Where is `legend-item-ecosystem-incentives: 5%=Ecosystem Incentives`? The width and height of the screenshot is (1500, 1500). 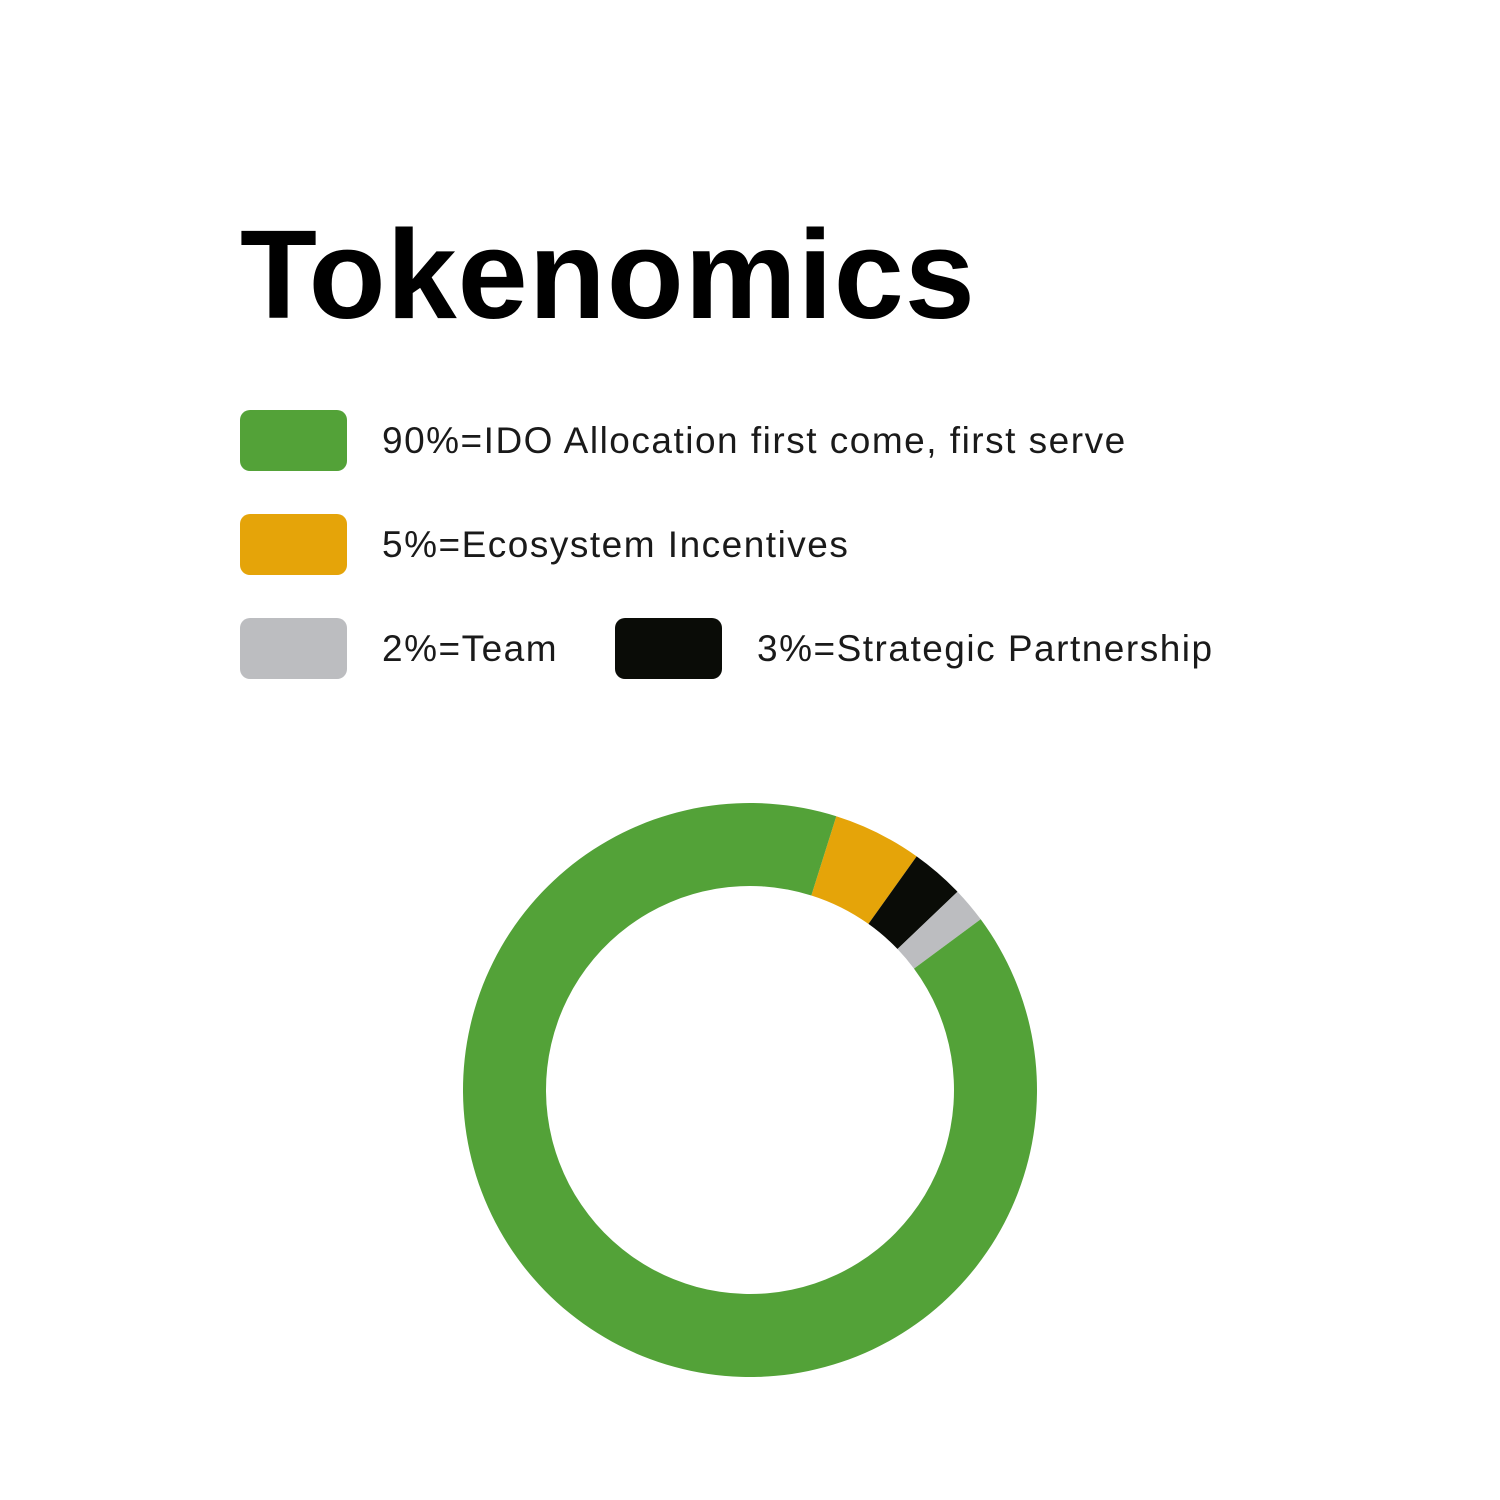
legend-item-ecosystem-incentives: 5%=Ecosystem Incentives is located at coordinates (544, 544).